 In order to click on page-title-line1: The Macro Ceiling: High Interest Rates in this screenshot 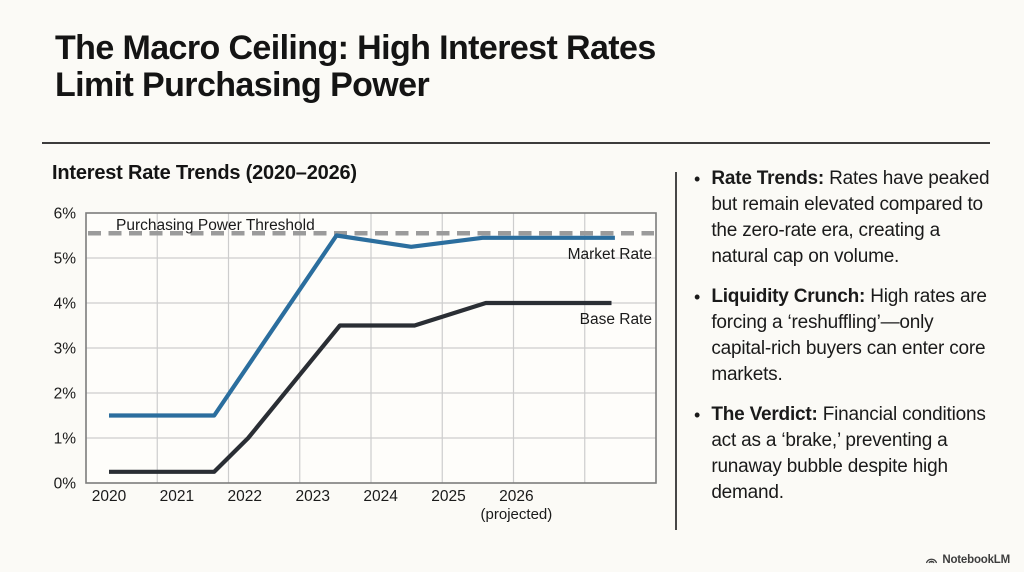, I will do `click(355, 48)`.